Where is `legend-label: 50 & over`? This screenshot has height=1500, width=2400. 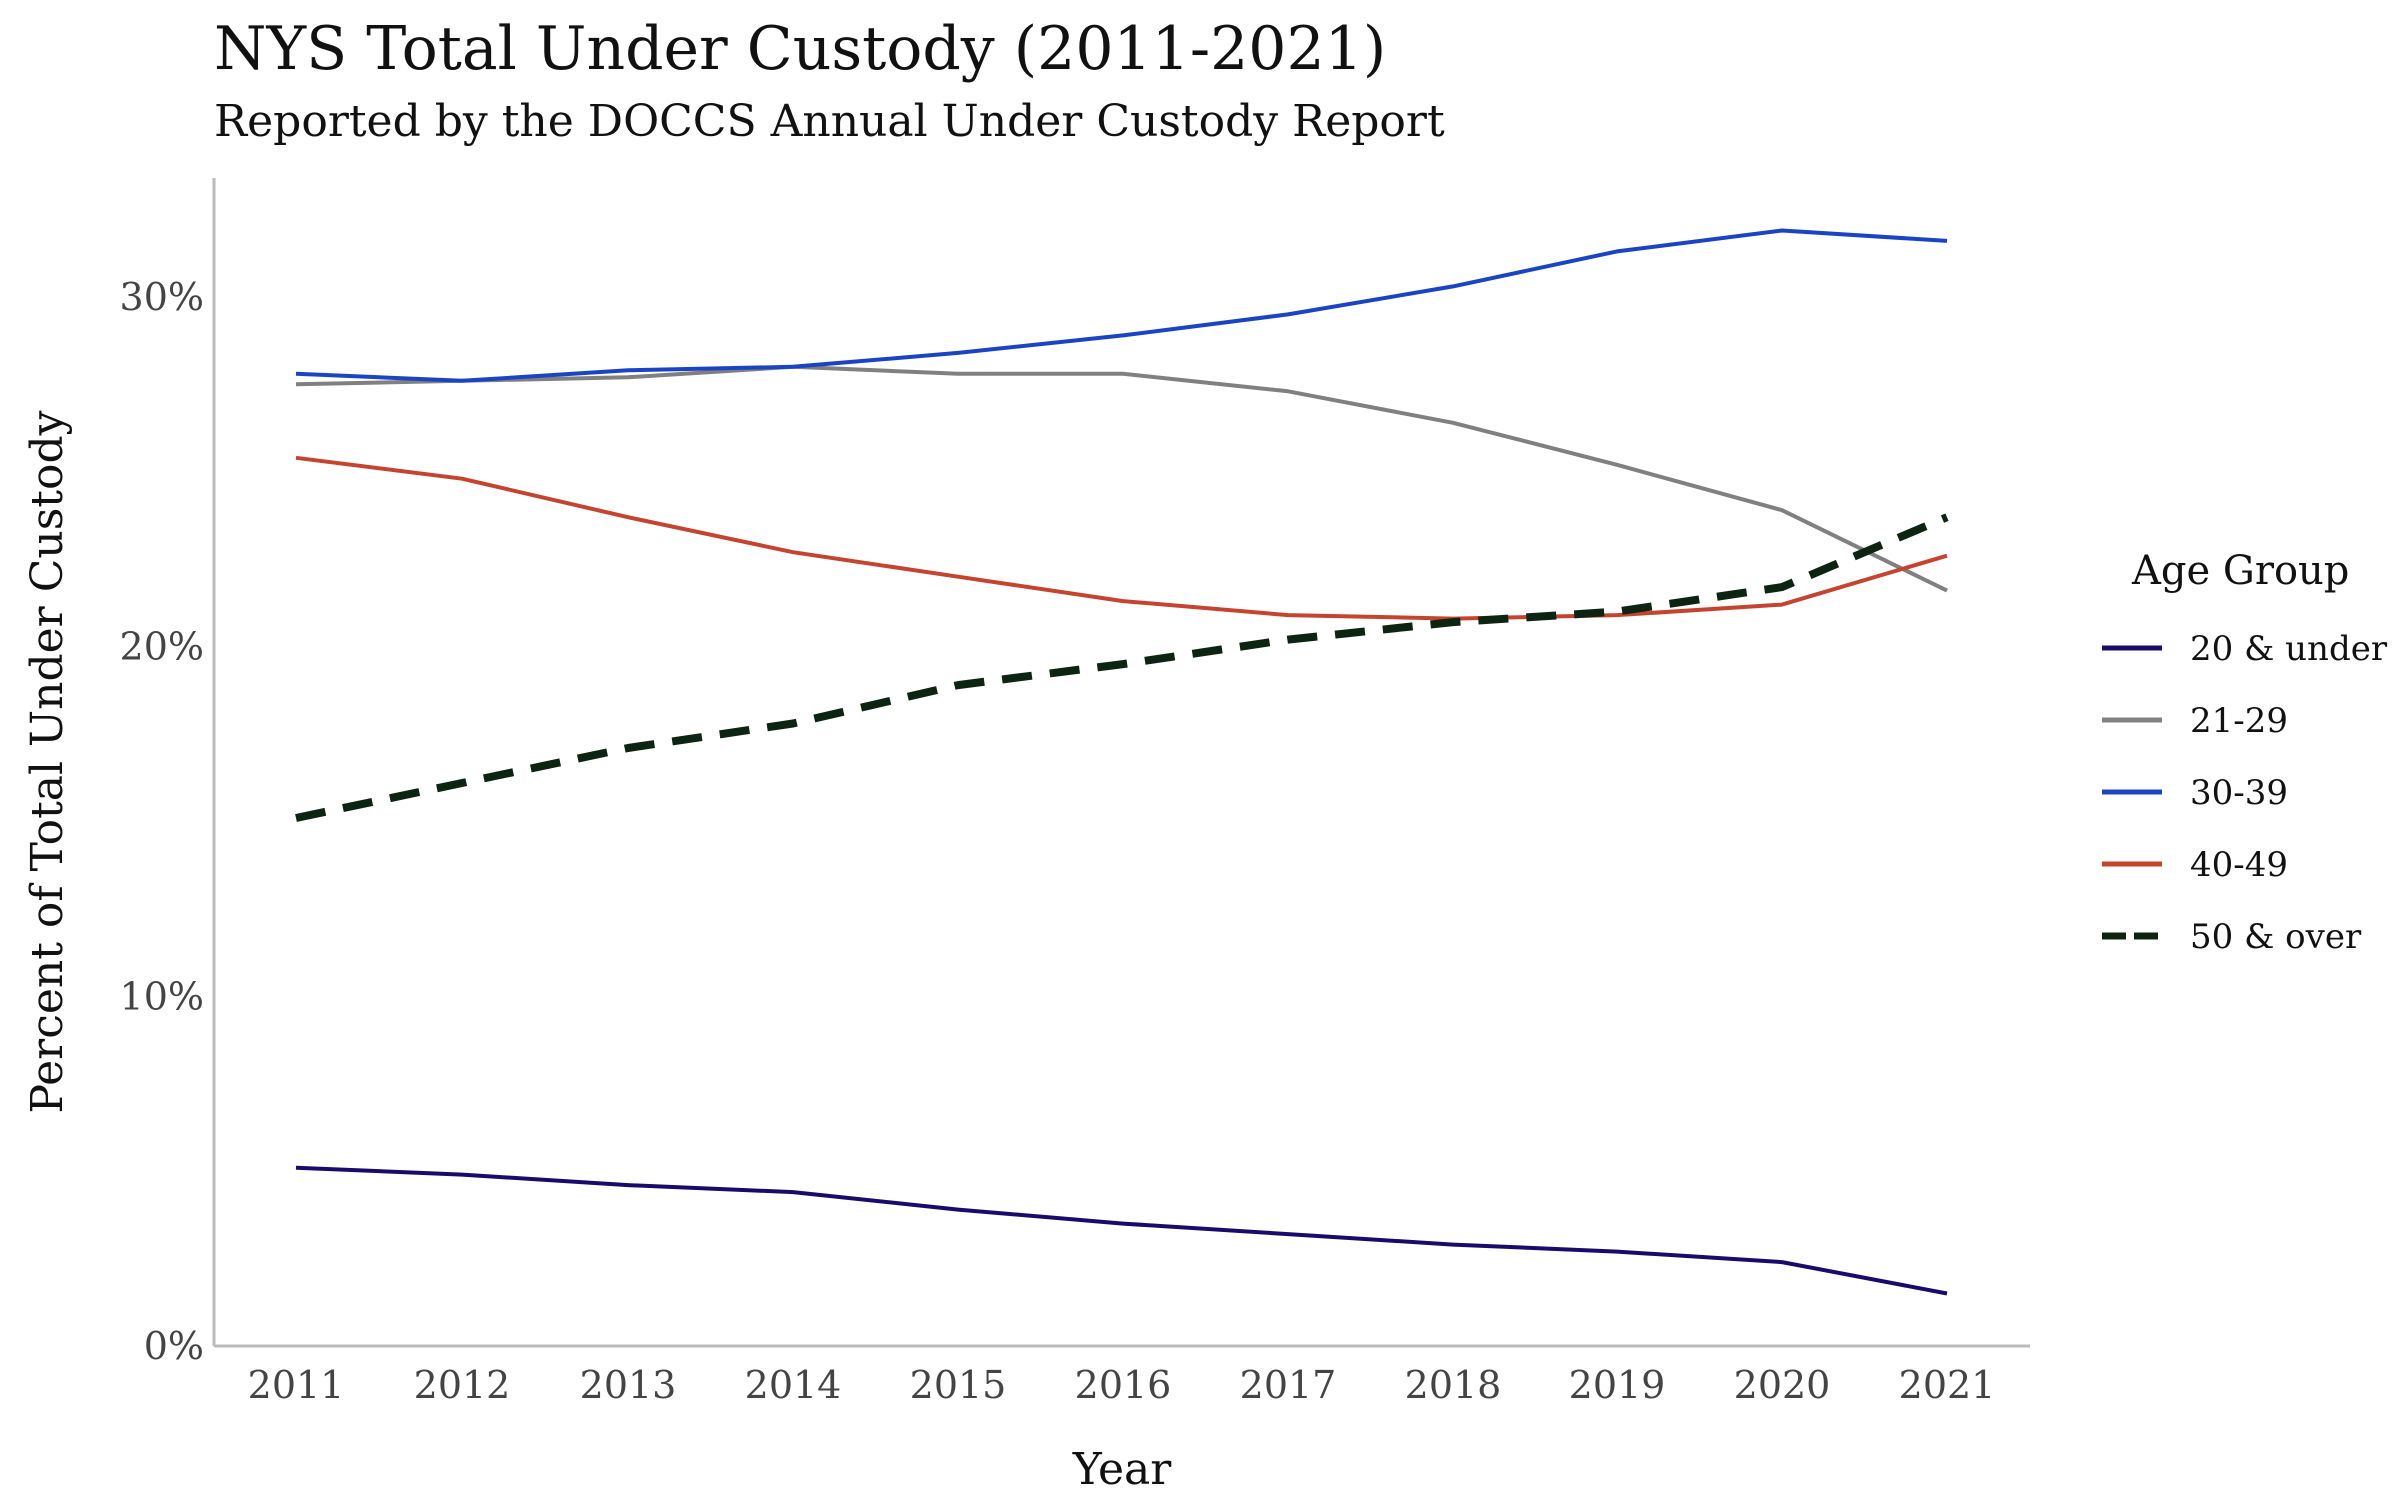 legend-label: 50 & over is located at coordinates (2276, 937).